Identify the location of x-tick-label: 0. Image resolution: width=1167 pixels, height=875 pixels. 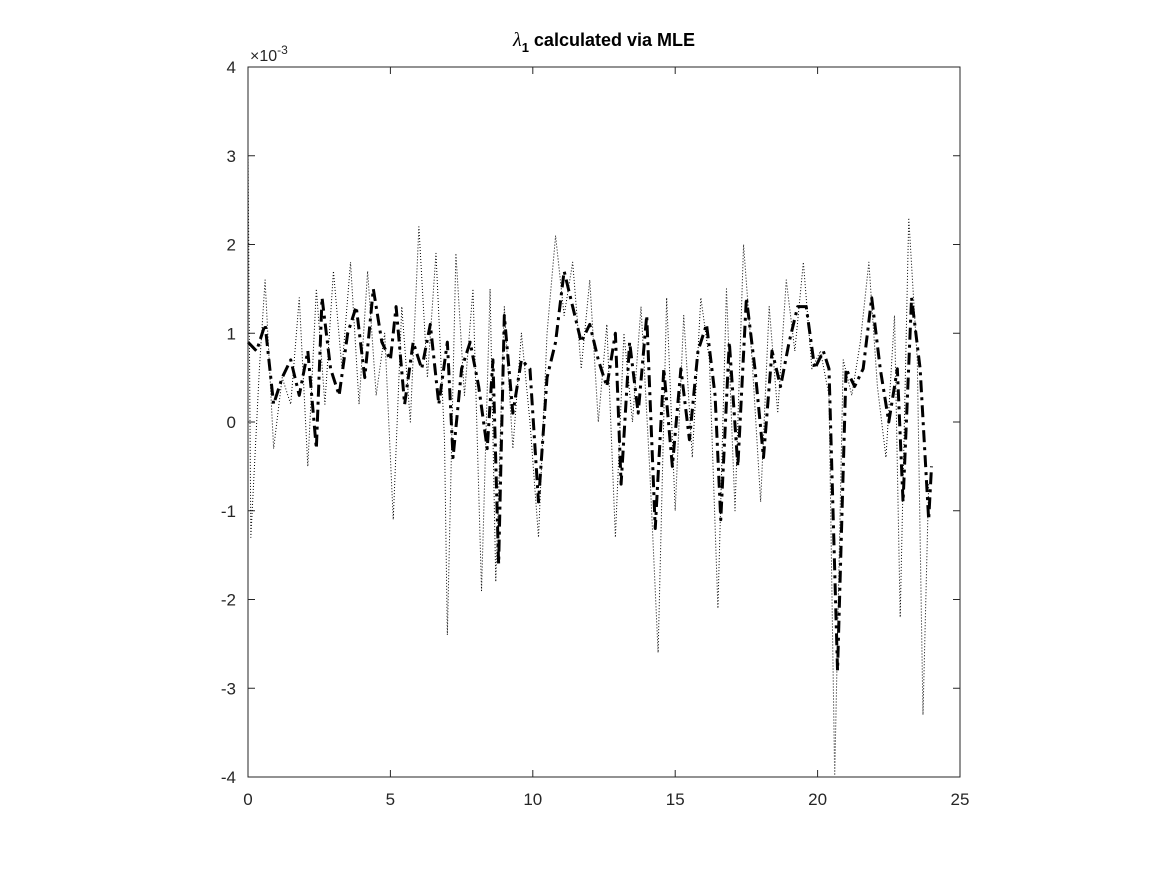
(247, 799).